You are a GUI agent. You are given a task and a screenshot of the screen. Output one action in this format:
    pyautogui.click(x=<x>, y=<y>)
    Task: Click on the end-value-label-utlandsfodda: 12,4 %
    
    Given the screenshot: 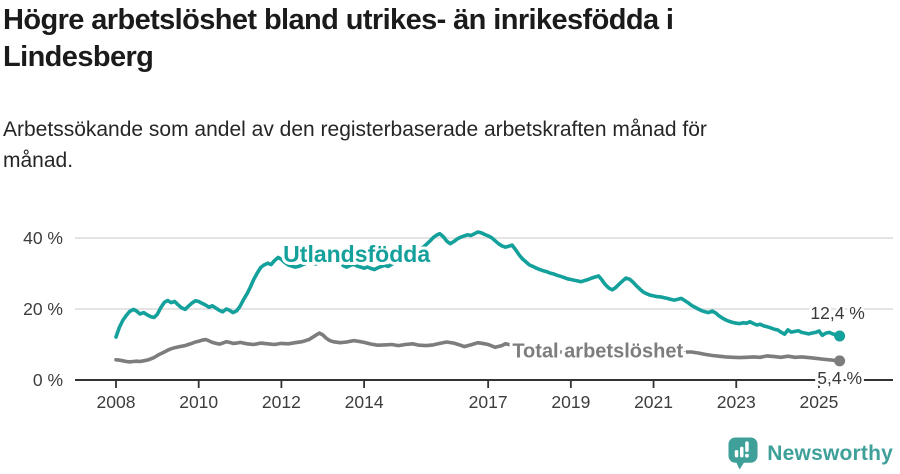 What is the action you would take?
    pyautogui.click(x=837, y=313)
    